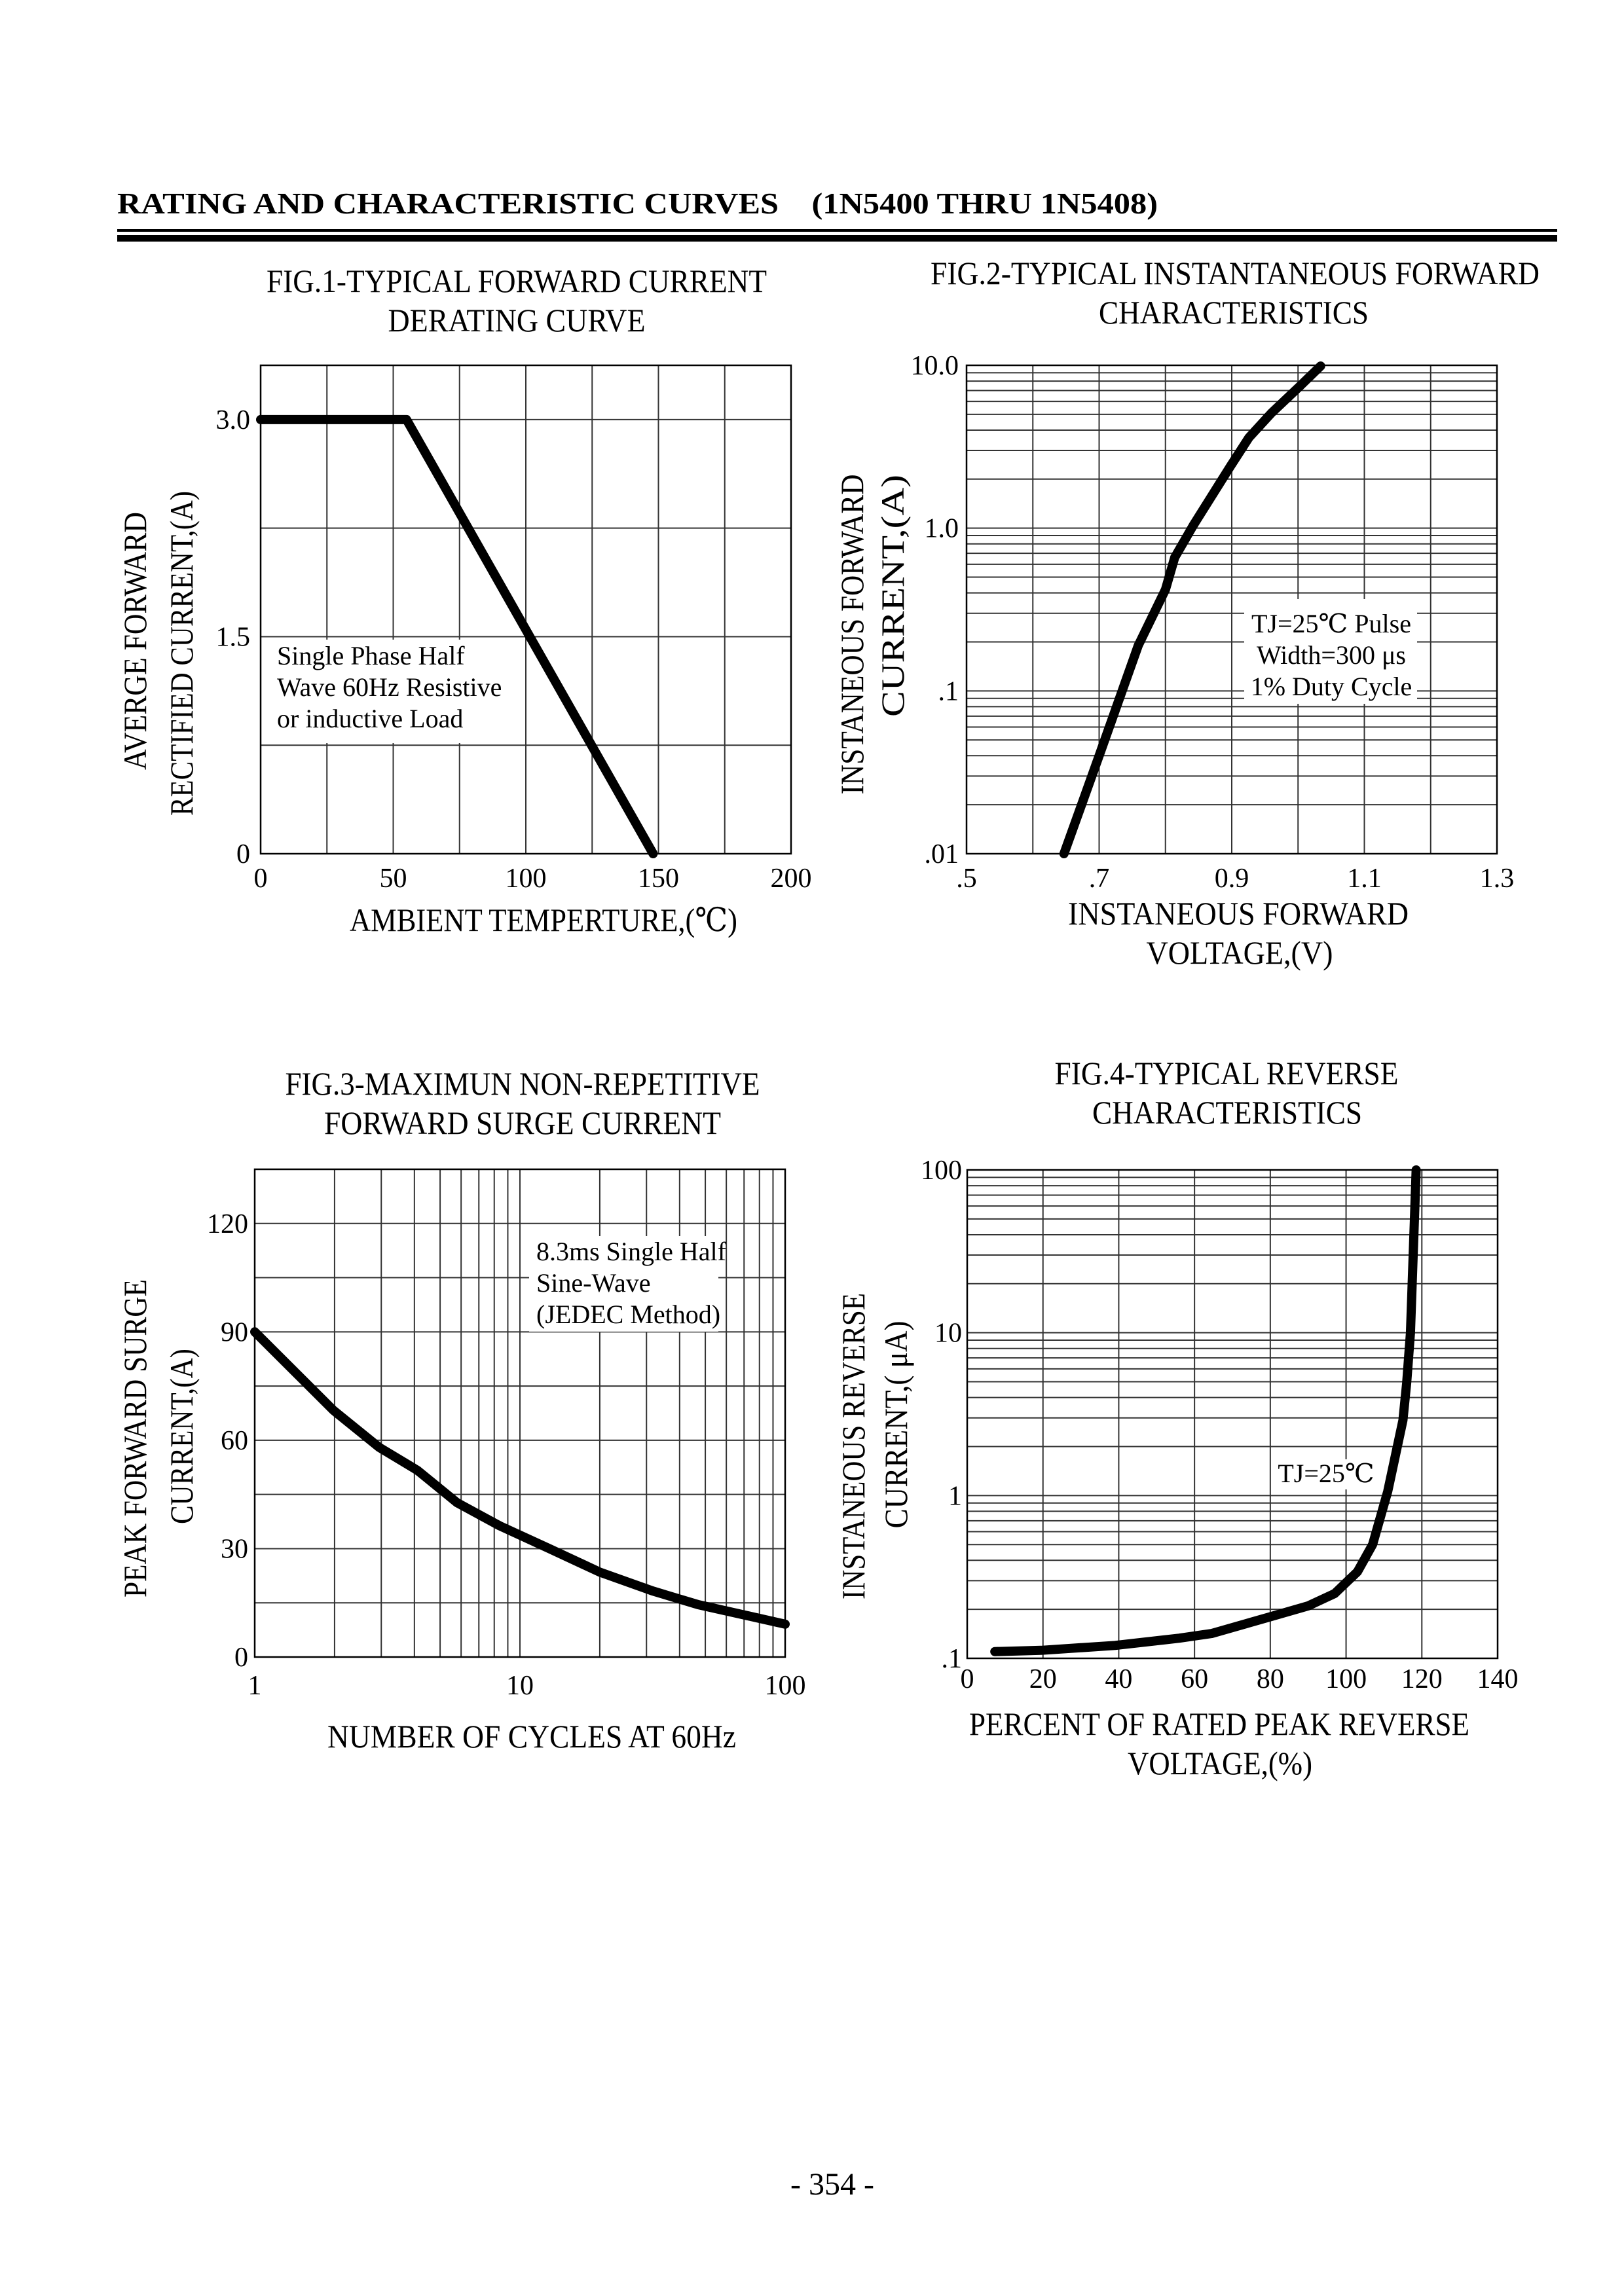  What do you see at coordinates (525, 609) in the screenshot?
I see `fig1-plot-frame` at bounding box center [525, 609].